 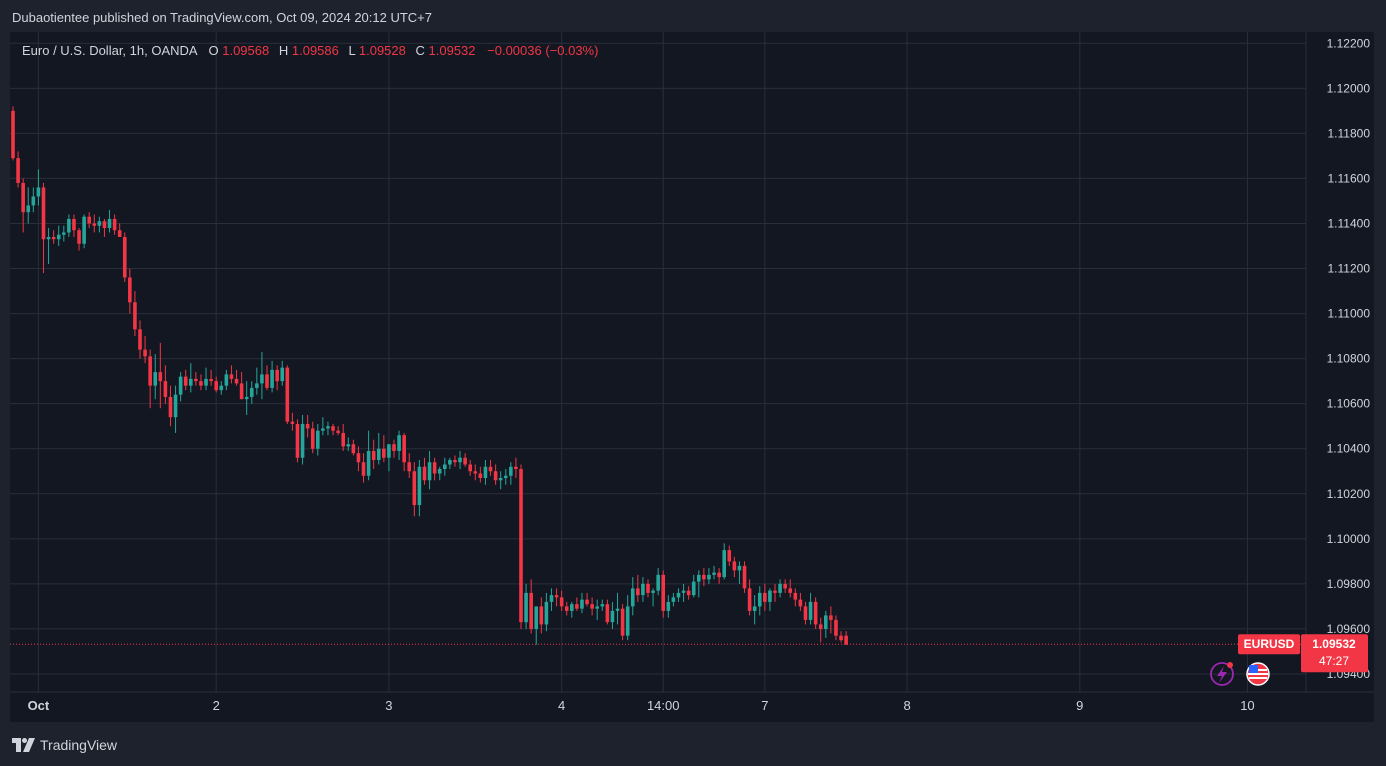 I want to click on time-axis, so click(x=692, y=707).